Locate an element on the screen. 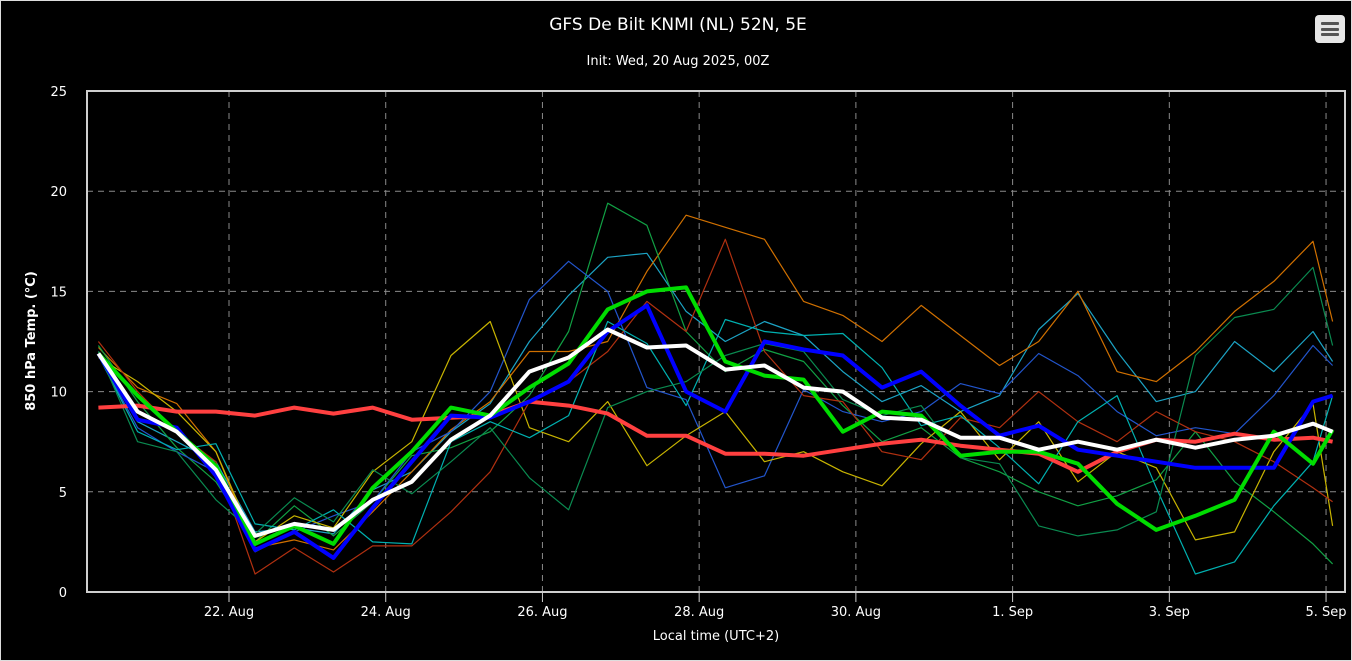 This screenshot has height=661, width=1352. x-tick-label: 22. Aug is located at coordinates (229, 612).